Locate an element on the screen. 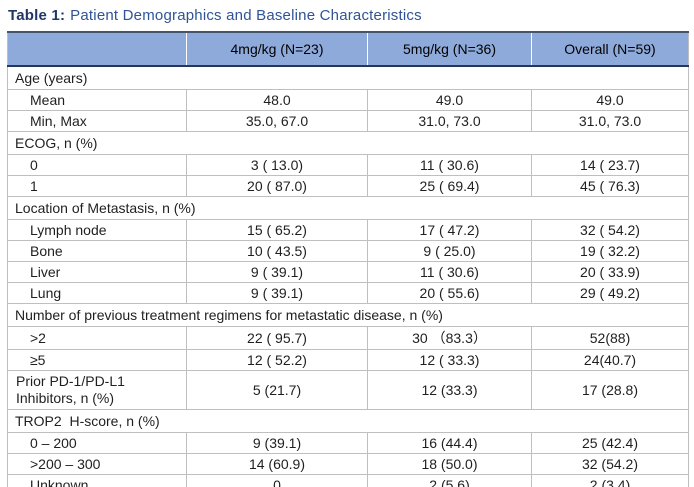 The width and height of the screenshot is (694, 487). row-label: 0 is located at coordinates (97, 165).